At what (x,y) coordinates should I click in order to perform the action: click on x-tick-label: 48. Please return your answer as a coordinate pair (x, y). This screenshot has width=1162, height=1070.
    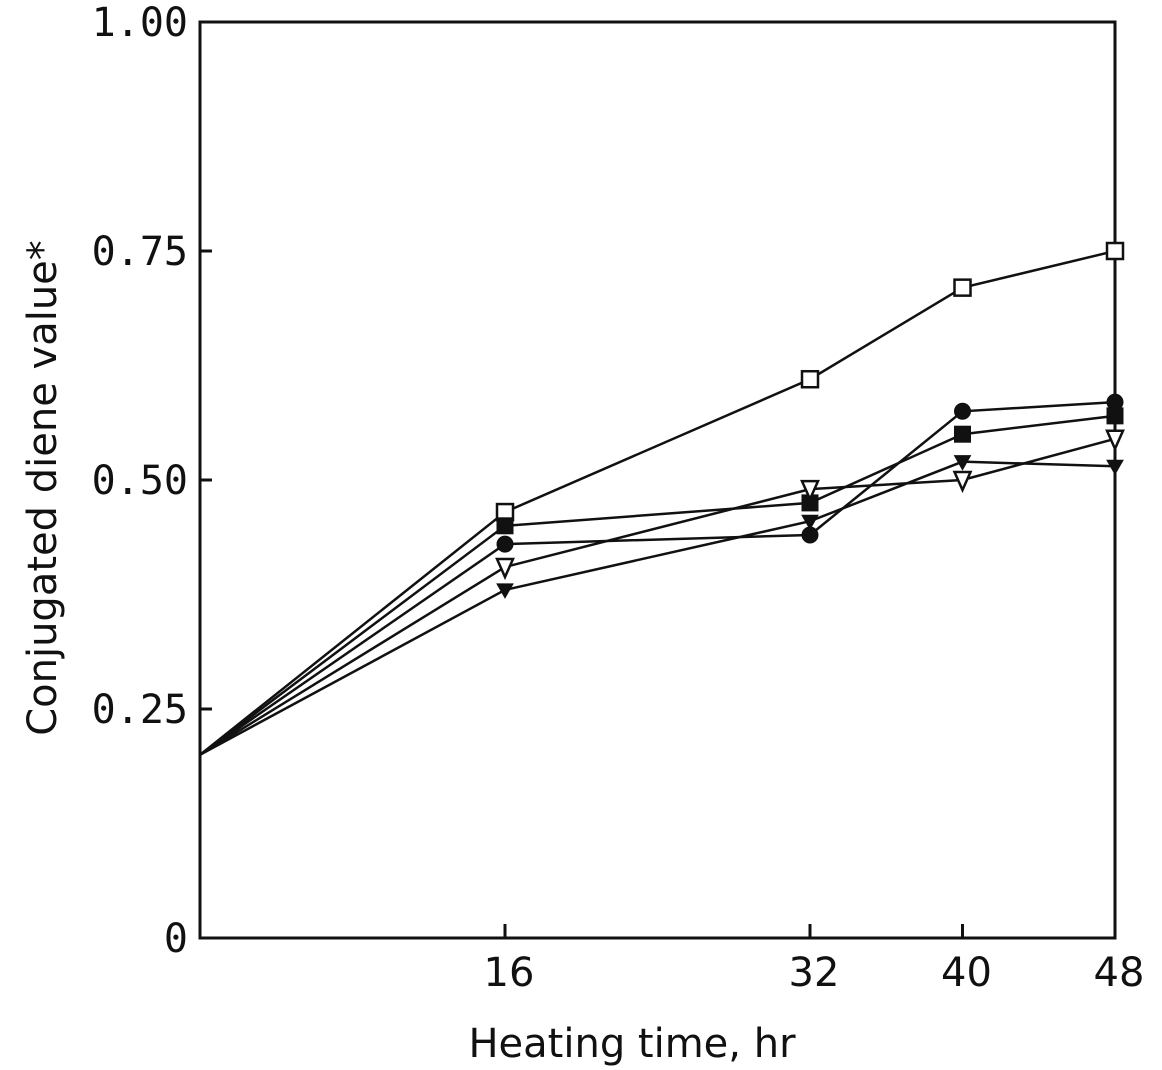
    Looking at the image, I should click on (1119, 973).